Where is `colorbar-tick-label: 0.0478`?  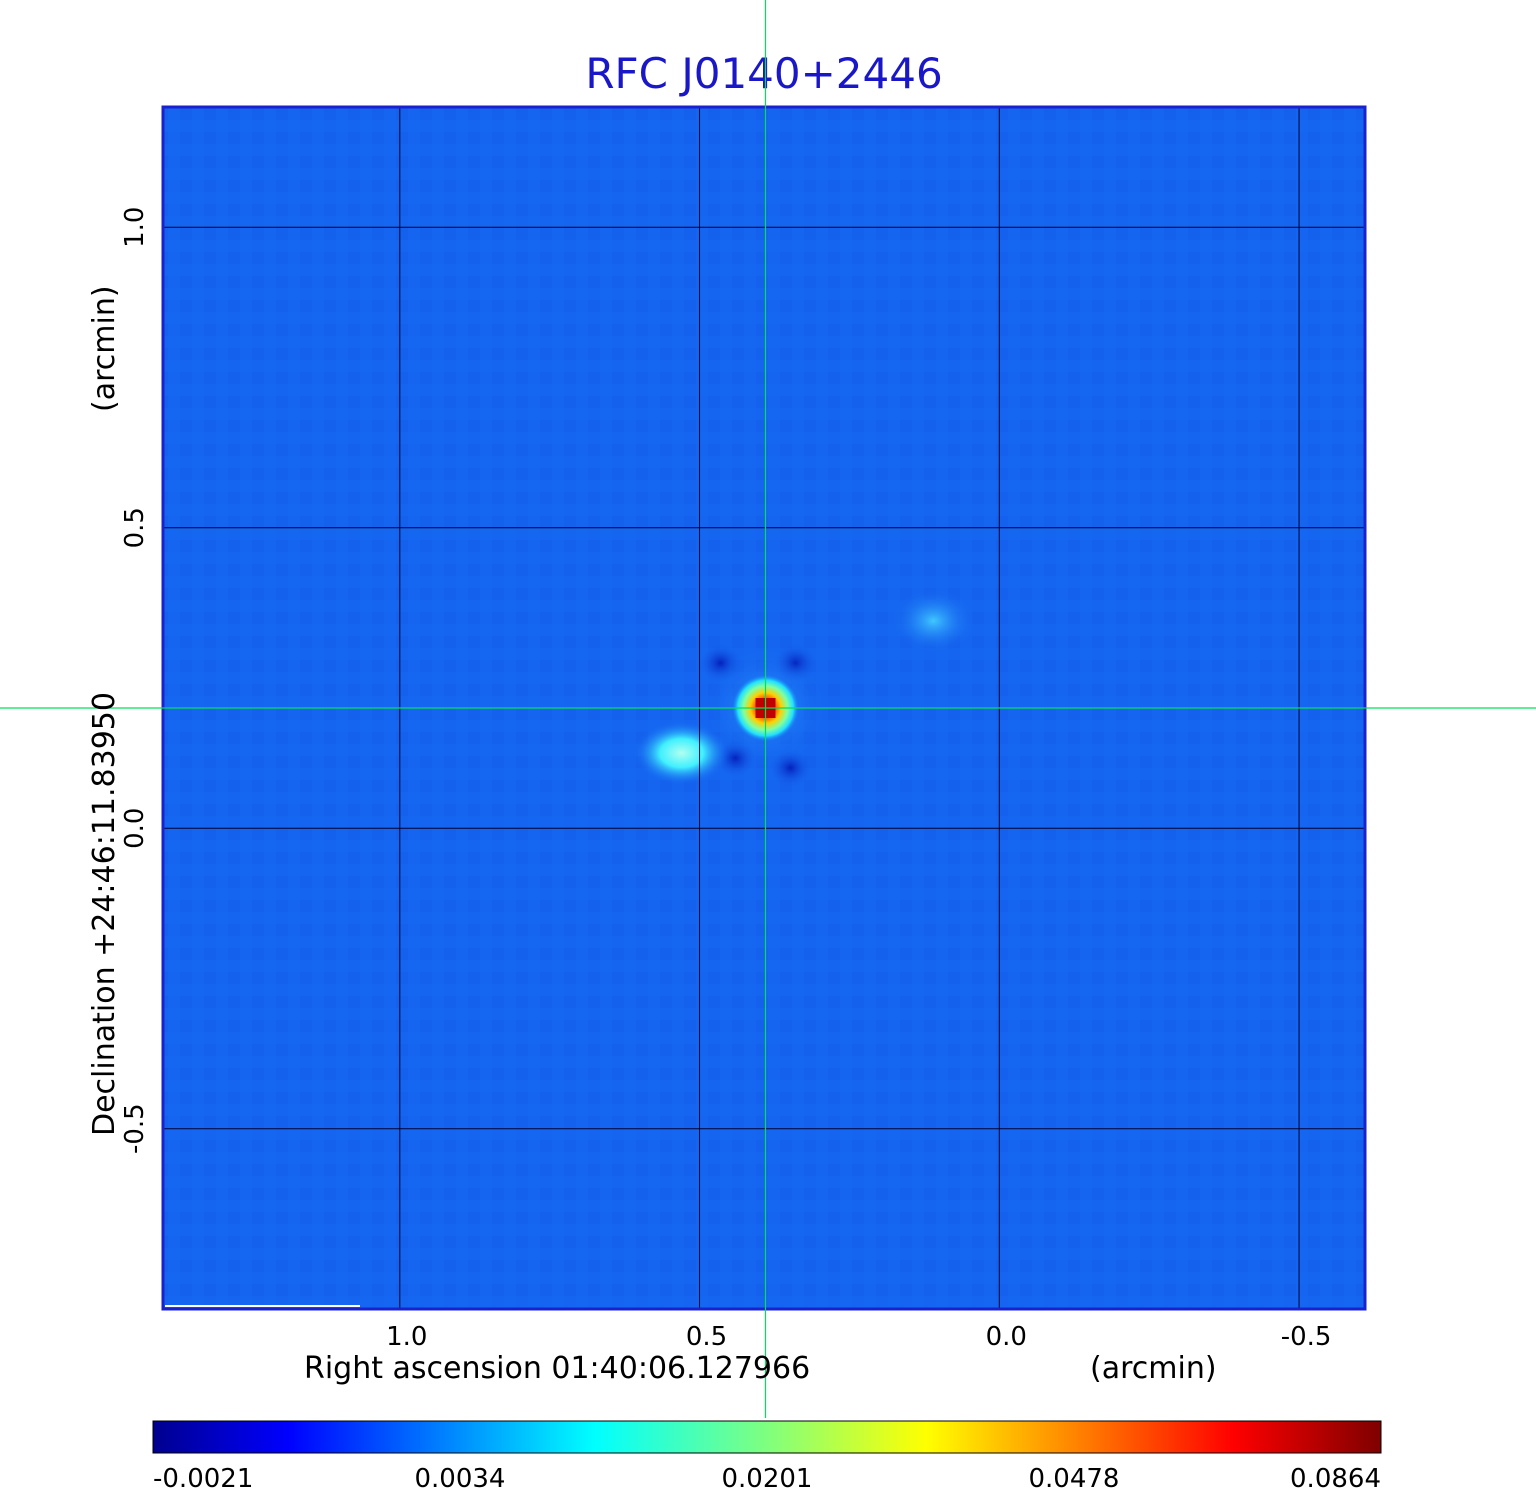 colorbar-tick-label: 0.0478 is located at coordinates (1074, 1479).